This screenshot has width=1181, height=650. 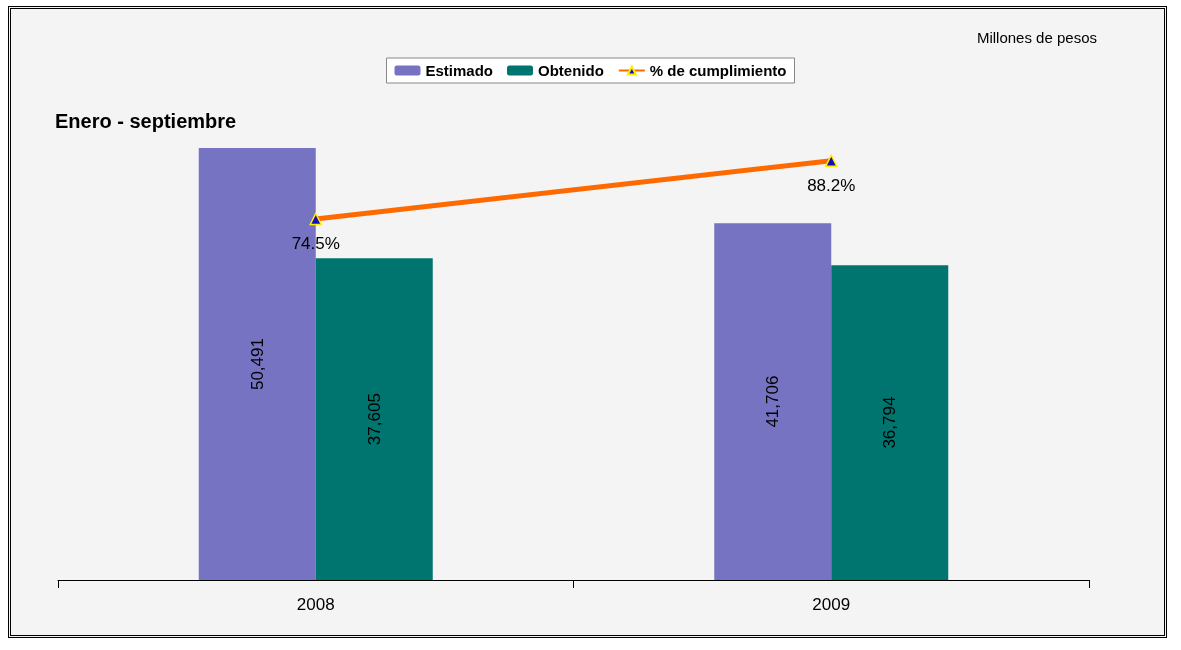 I want to click on legend-label: % de cumplimiento, so click(x=718, y=70).